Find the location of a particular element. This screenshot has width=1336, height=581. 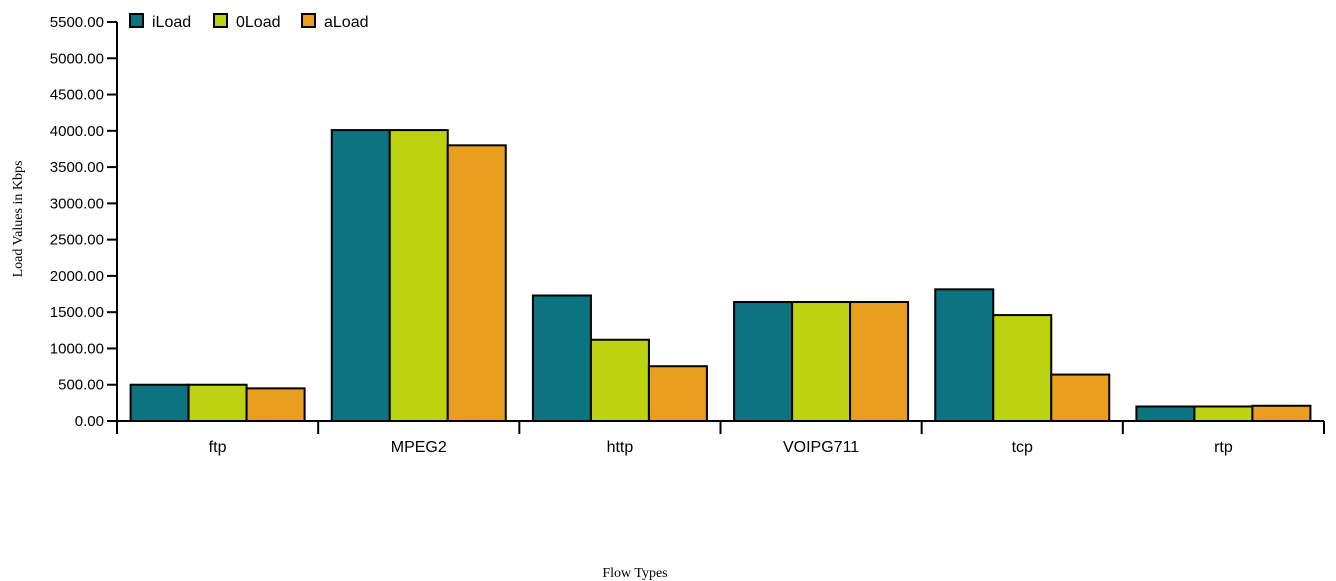

legend-swatch-aLoad is located at coordinates (308, 20).